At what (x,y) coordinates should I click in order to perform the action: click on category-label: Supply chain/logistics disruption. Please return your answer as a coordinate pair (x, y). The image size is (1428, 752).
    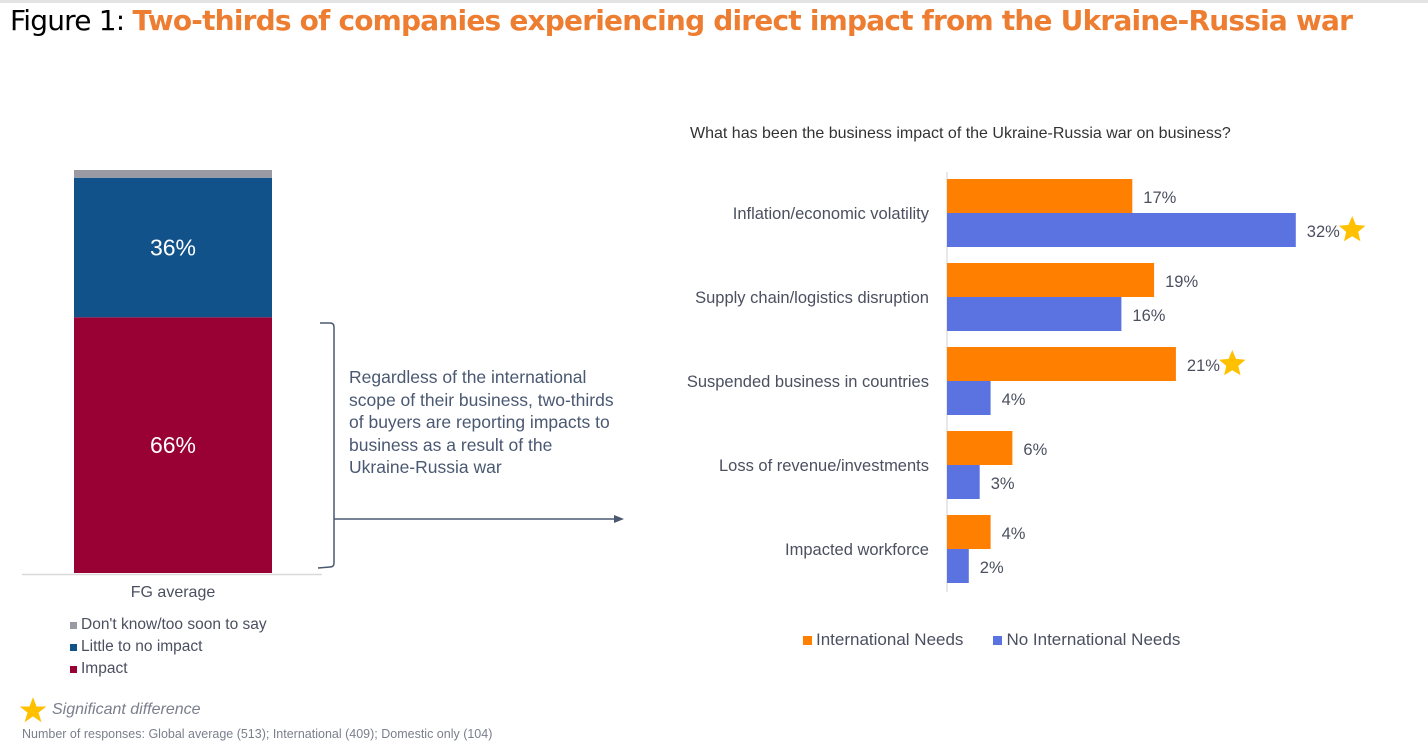
    Looking at the image, I should click on (812, 298).